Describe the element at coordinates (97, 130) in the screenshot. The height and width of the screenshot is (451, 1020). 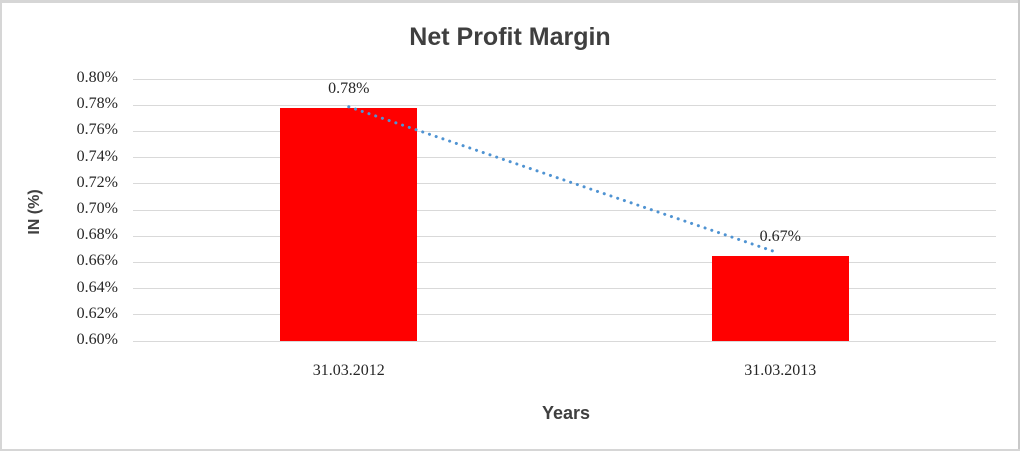
I see `y-tick-label: 0.76%` at that location.